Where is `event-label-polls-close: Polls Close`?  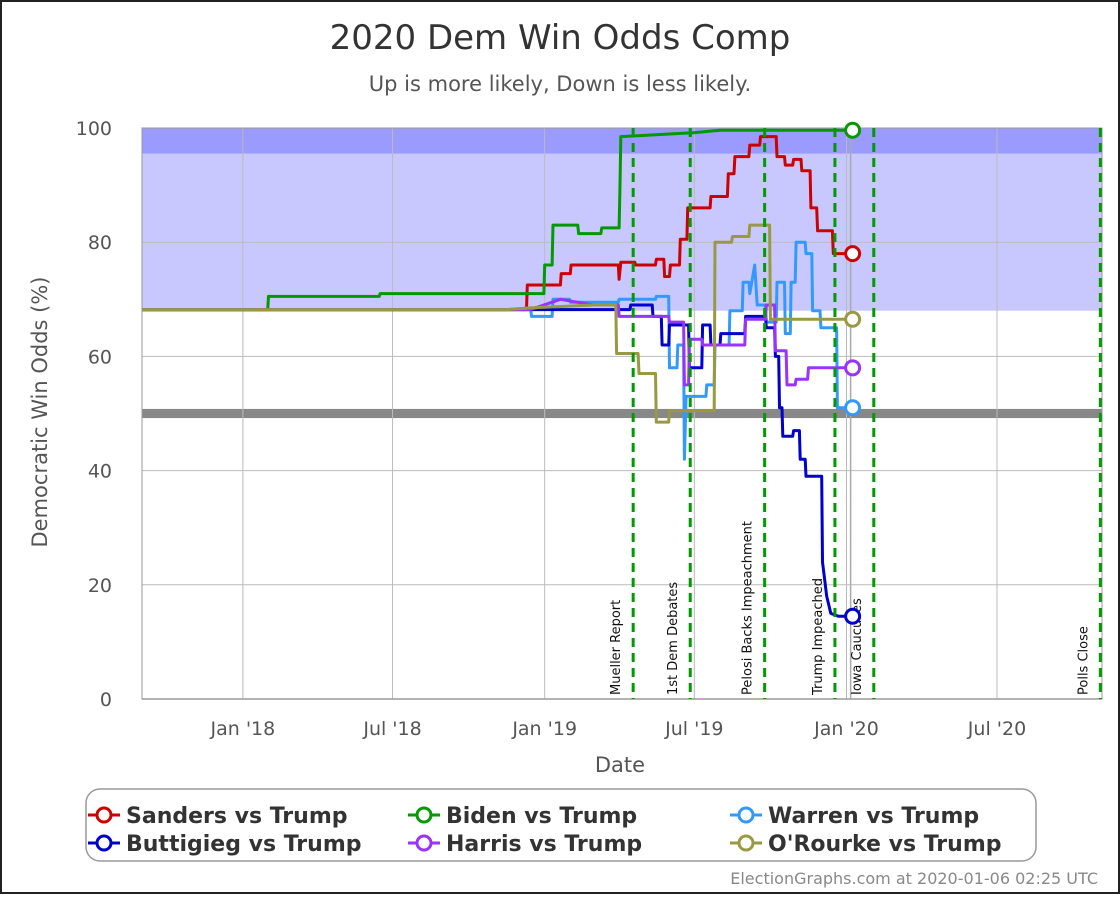
event-label-polls-close: Polls Close is located at coordinates (1083, 660).